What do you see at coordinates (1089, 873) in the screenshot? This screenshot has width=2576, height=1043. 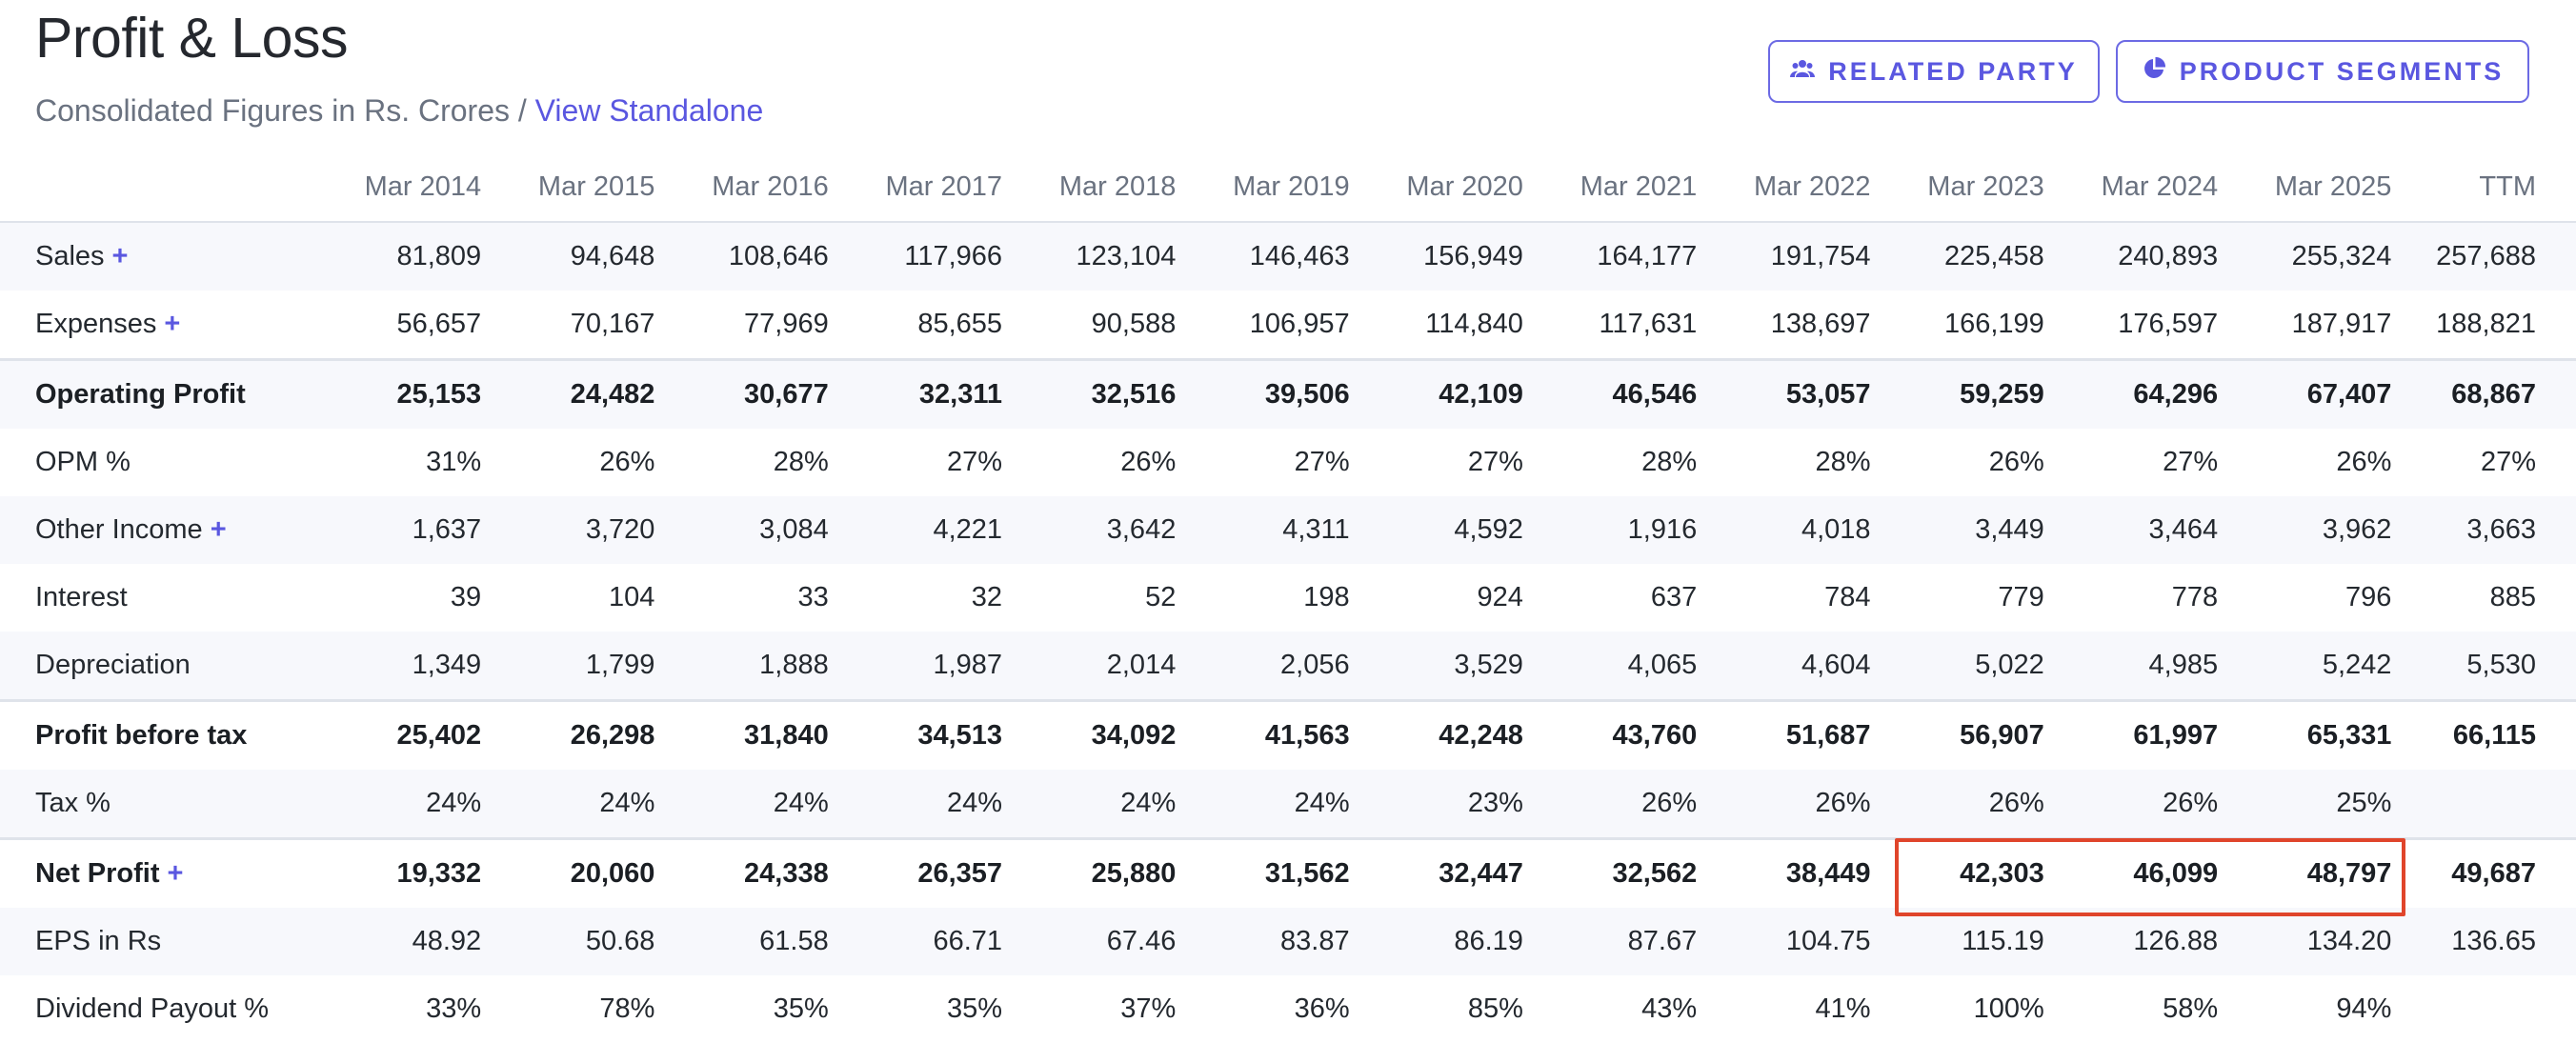 I see `table-cell: 25,880` at bounding box center [1089, 873].